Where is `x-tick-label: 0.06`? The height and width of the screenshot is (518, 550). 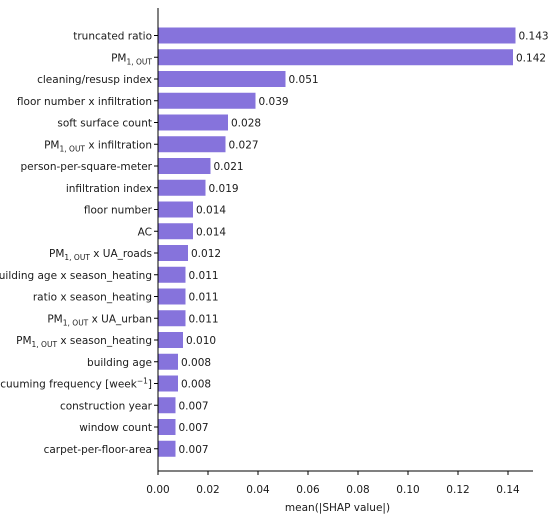
x-tick-label: 0.06 is located at coordinates (308, 490).